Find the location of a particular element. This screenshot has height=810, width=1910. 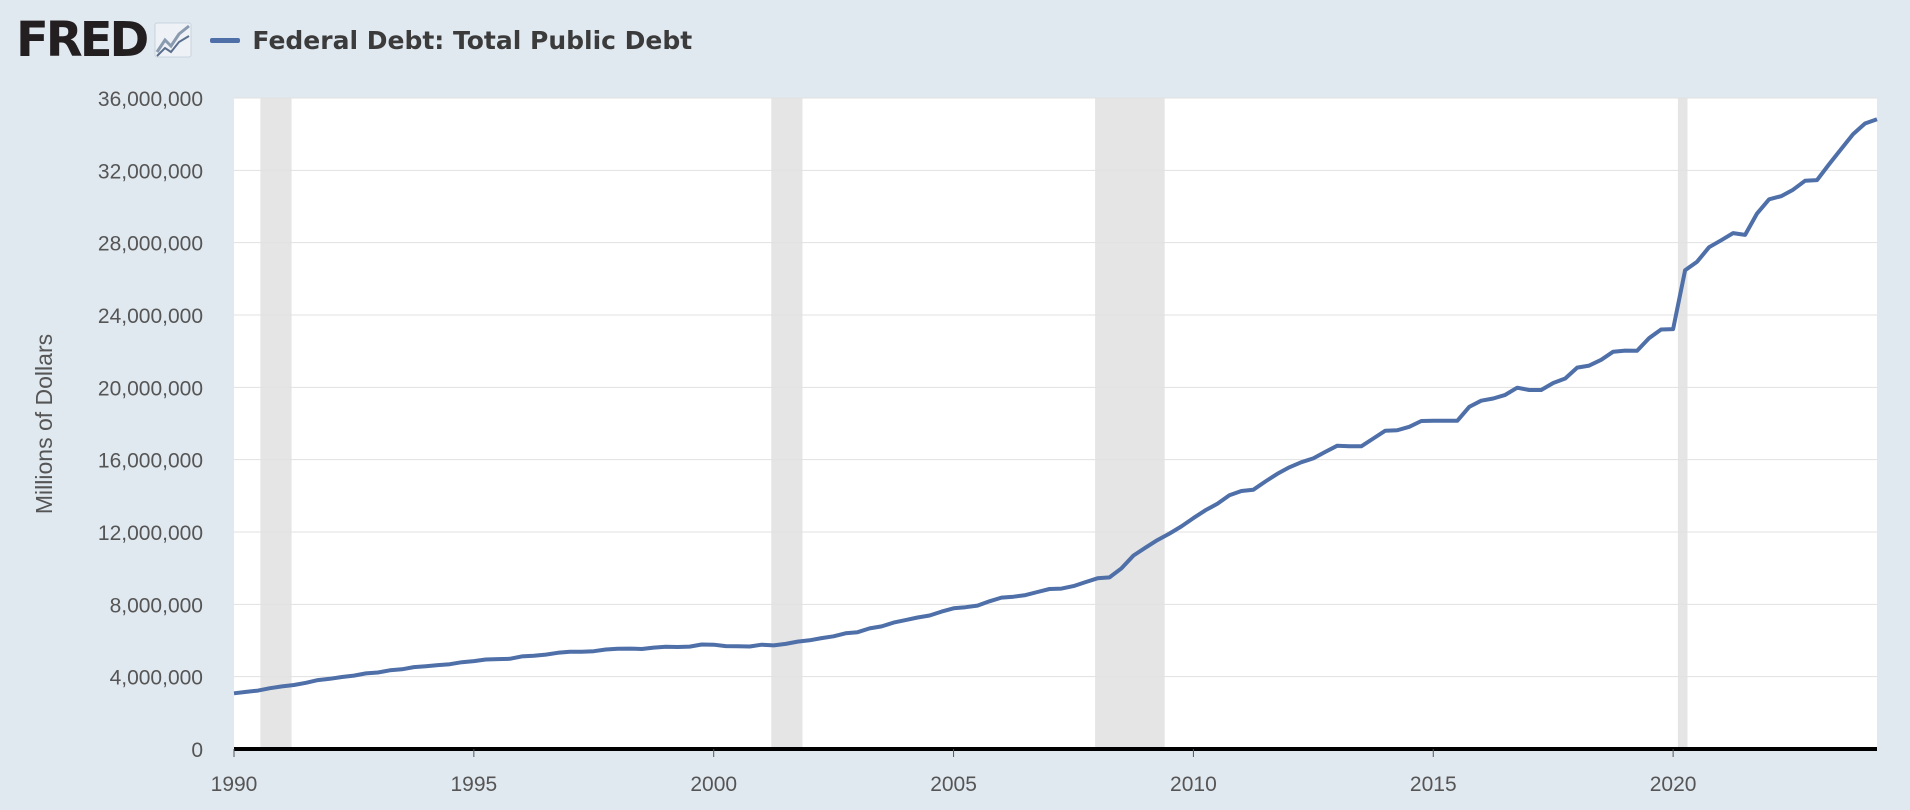

y-tick-label: 36,000,000 is located at coordinates (150, 99).